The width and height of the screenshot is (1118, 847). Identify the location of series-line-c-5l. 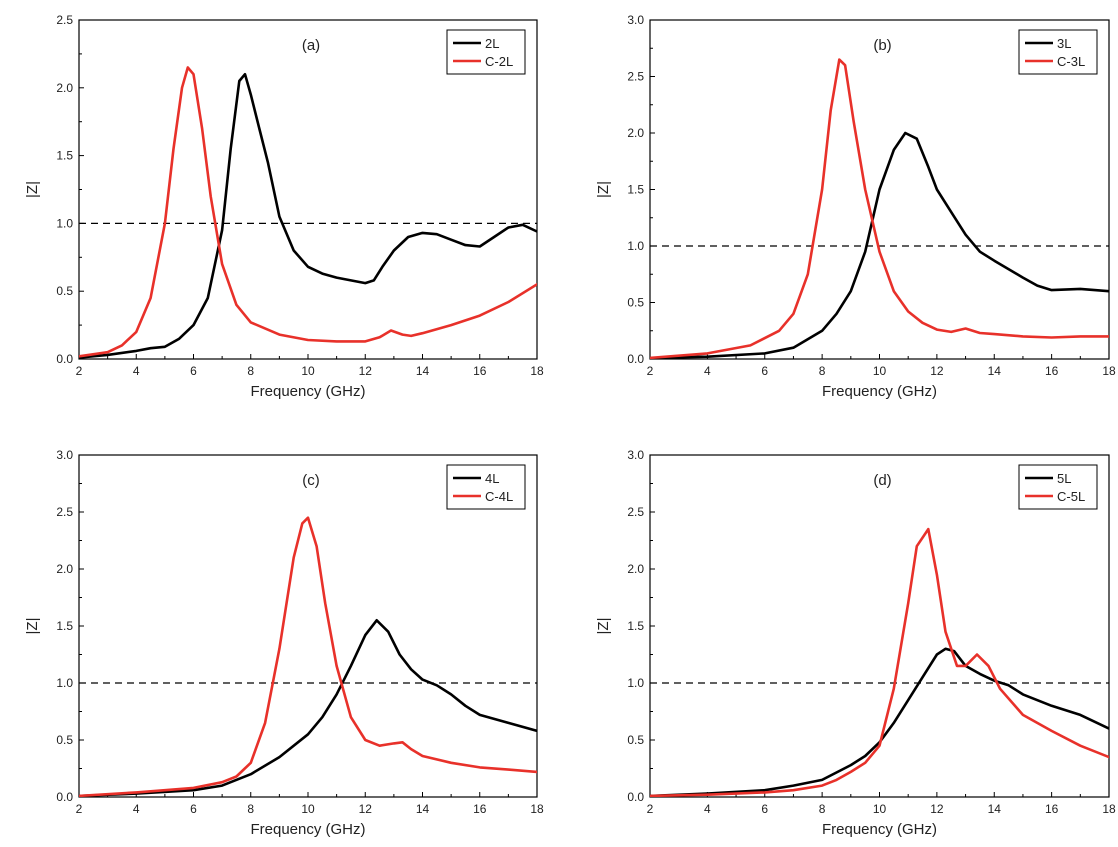
(879, 662).